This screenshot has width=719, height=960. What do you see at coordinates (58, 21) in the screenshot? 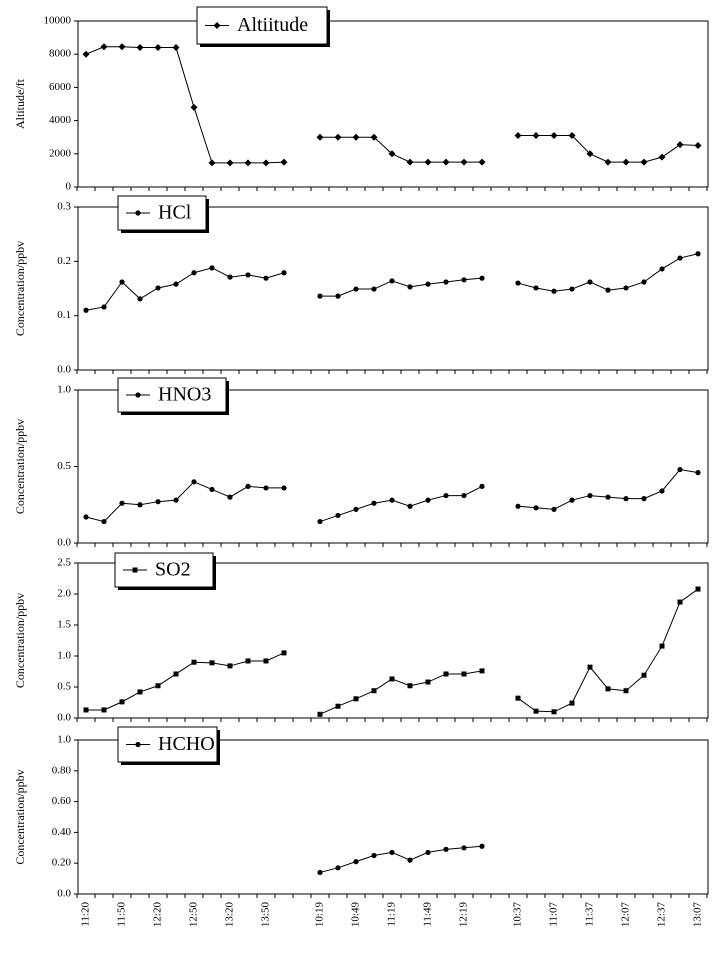
I see `y-tick-label: 10000` at bounding box center [58, 21].